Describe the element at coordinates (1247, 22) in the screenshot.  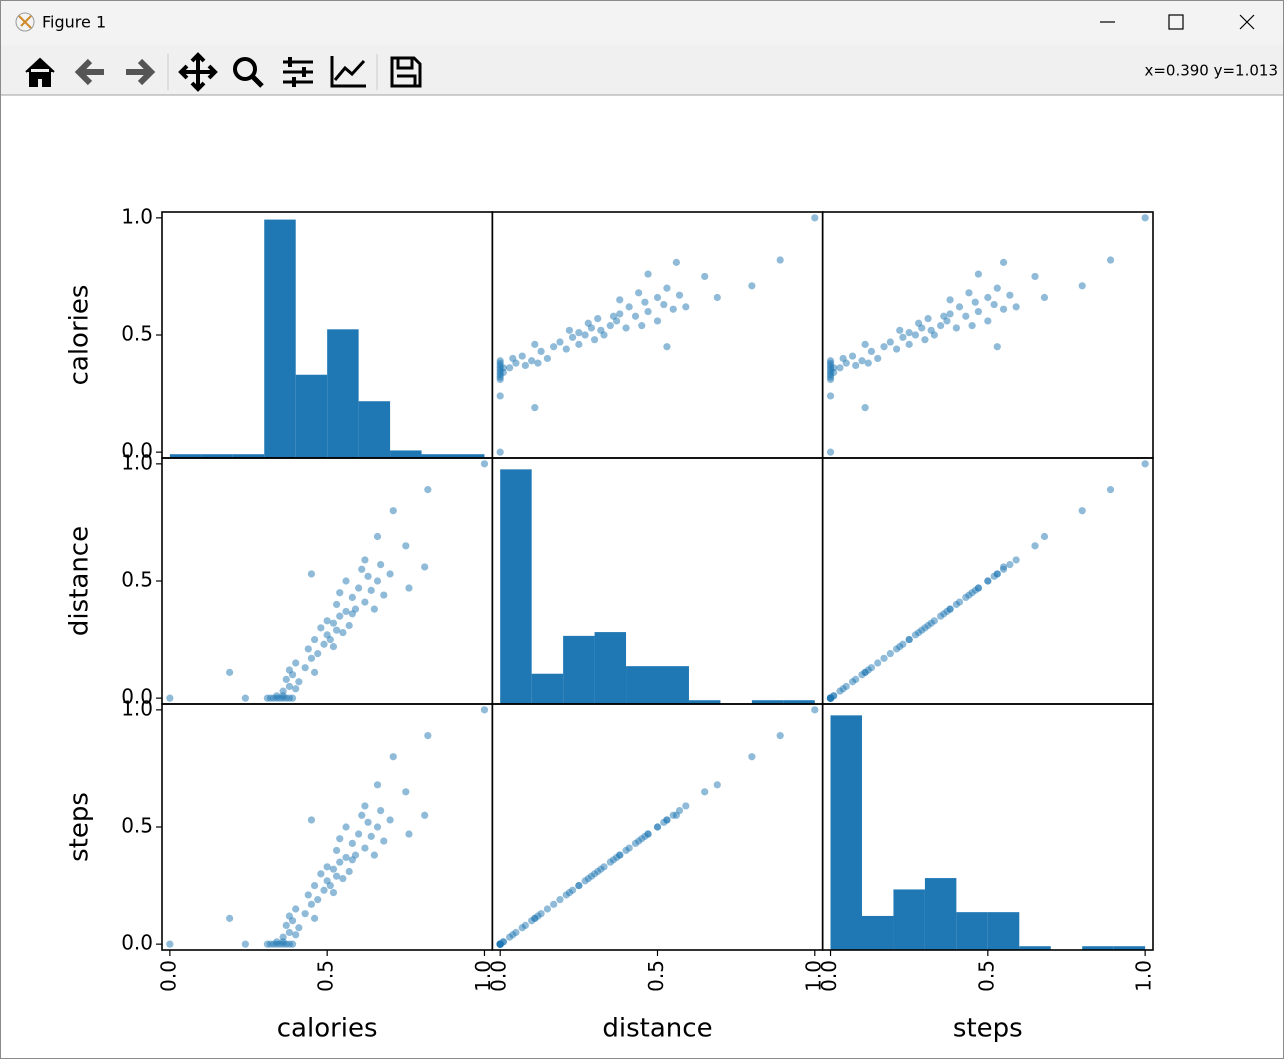
I see `close-button` at that location.